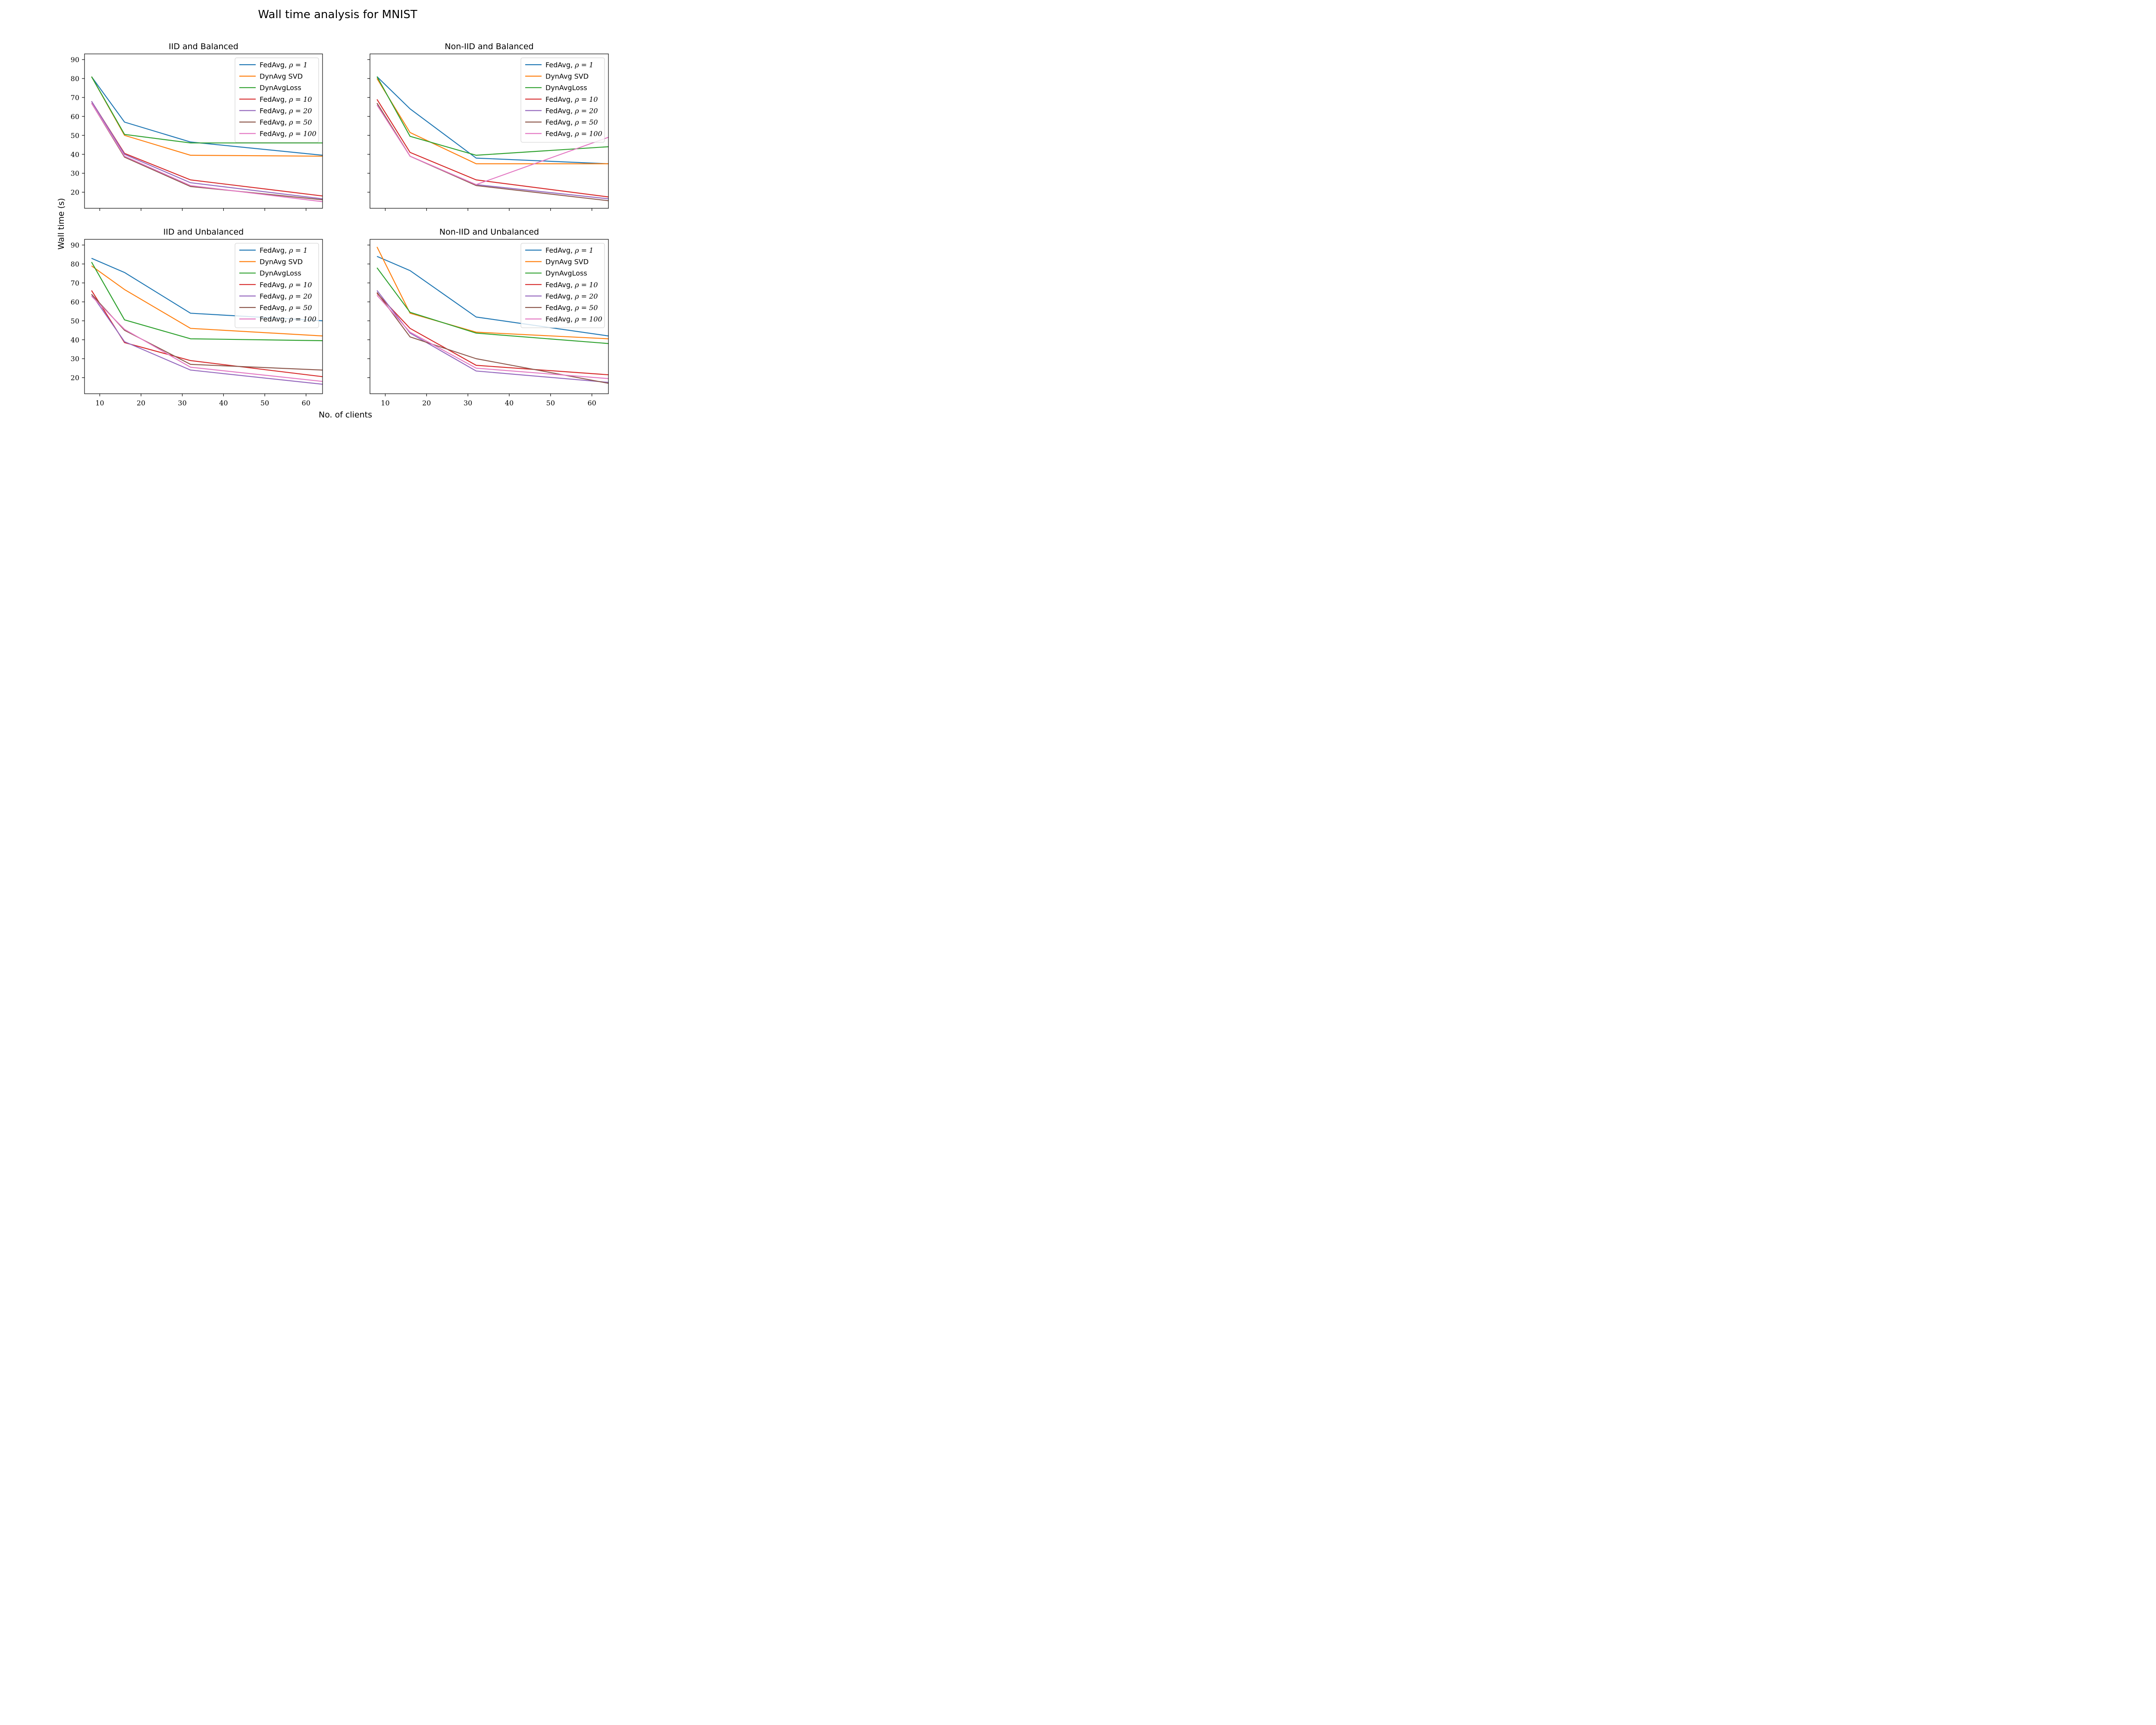  I want to click on series-line-dynavg_svd, so click(207, 301).